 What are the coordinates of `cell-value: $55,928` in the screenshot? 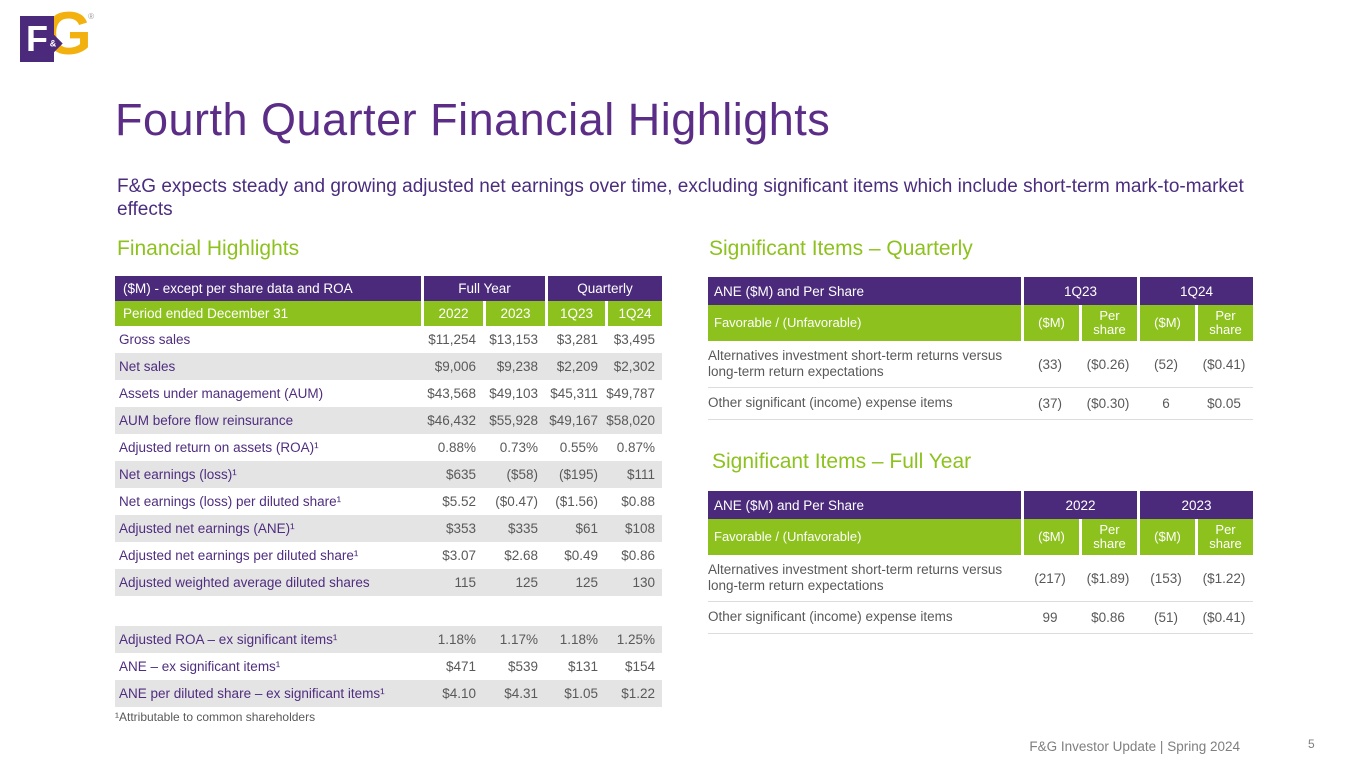 It's located at (514, 420).